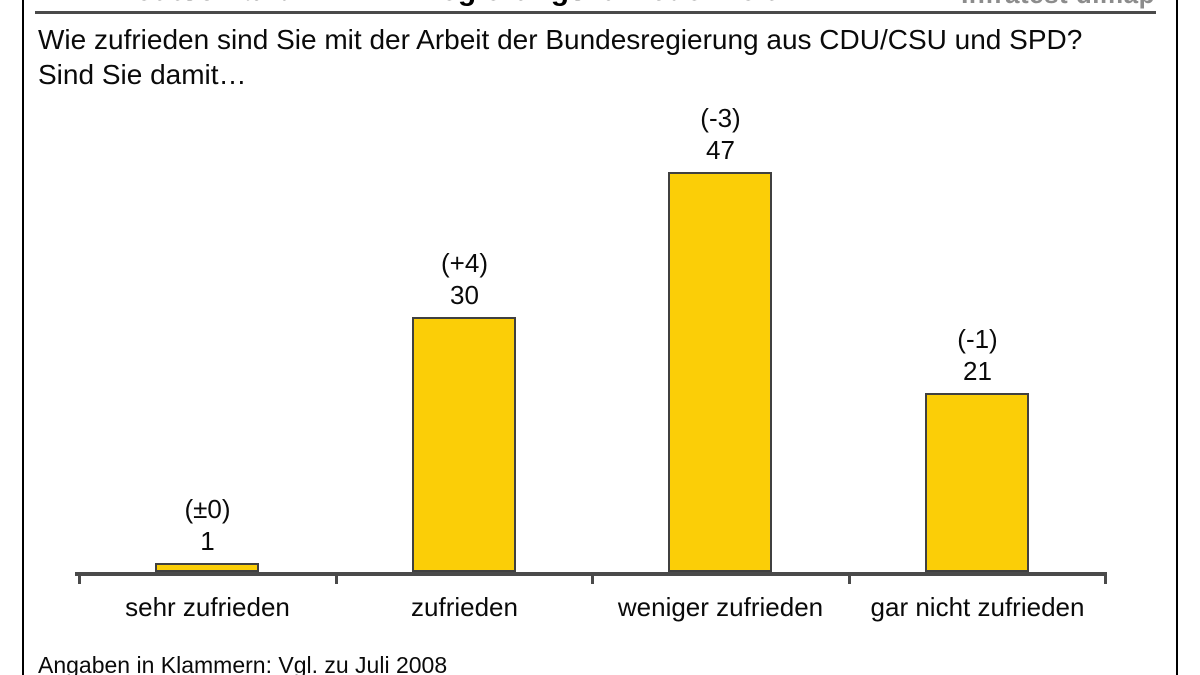 This screenshot has height=675, width=1200. I want to click on brand-logo: Infratest dimap, so click(1058, 4).